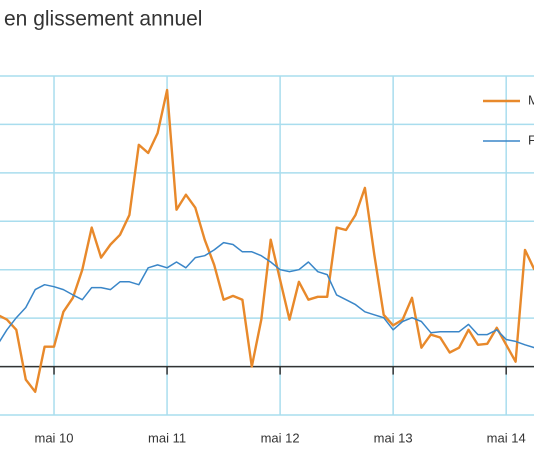 Image resolution: width=534 pixels, height=462 pixels. Describe the element at coordinates (531, 139) in the screenshot. I see `legend-label: F` at that location.